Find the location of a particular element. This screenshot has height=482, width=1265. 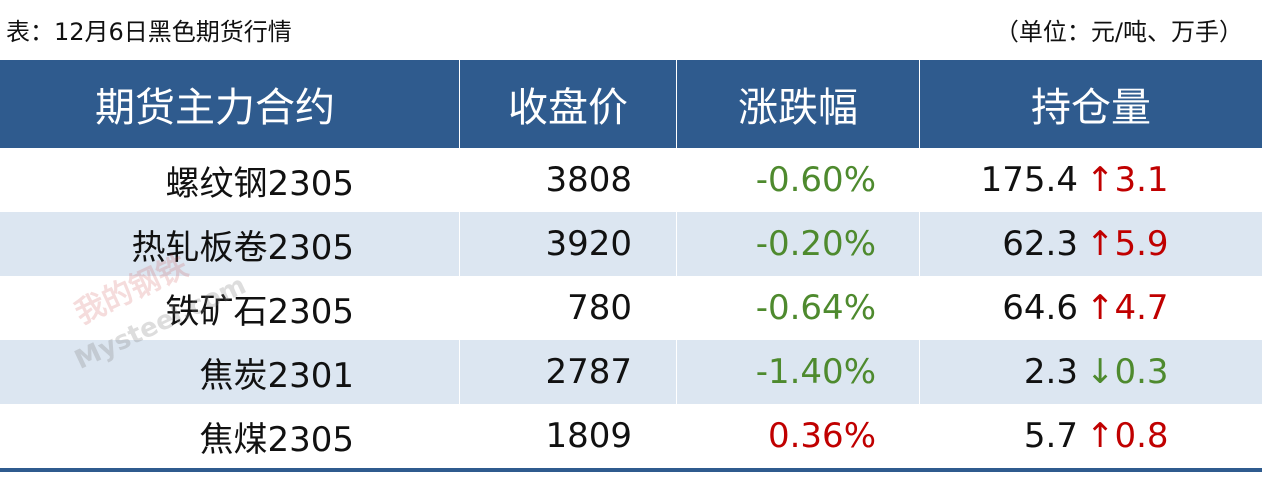

open-interest-cell: 64.6 ↑4.7 is located at coordinates (1091, 308).